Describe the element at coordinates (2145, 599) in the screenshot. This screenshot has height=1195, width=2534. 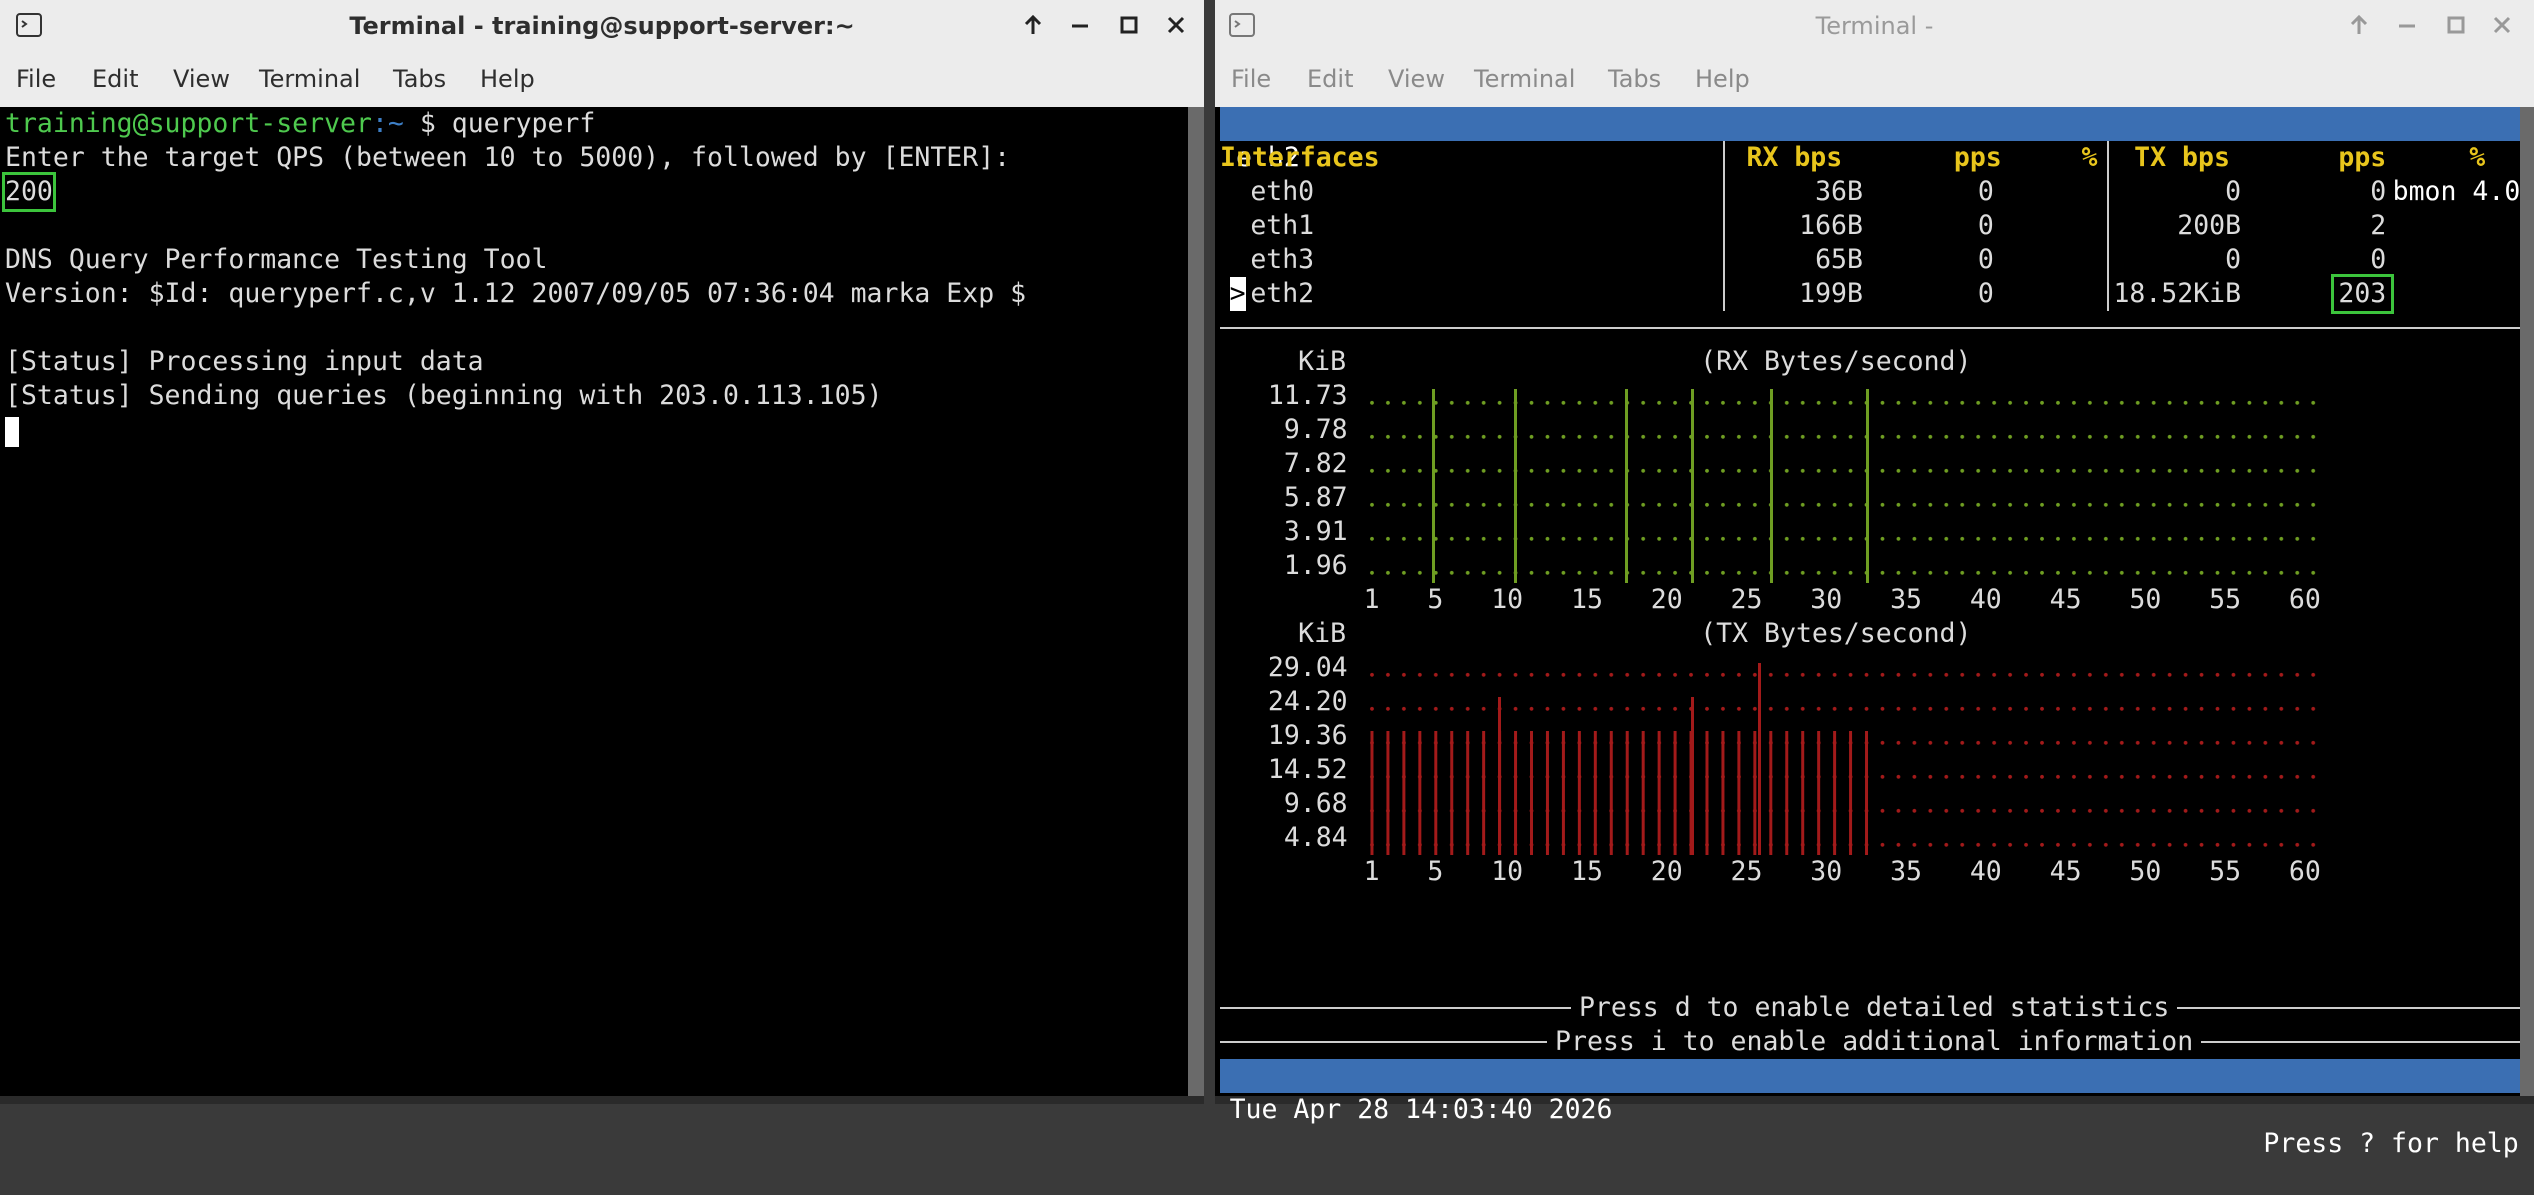
I see `x-label: 50` at that location.